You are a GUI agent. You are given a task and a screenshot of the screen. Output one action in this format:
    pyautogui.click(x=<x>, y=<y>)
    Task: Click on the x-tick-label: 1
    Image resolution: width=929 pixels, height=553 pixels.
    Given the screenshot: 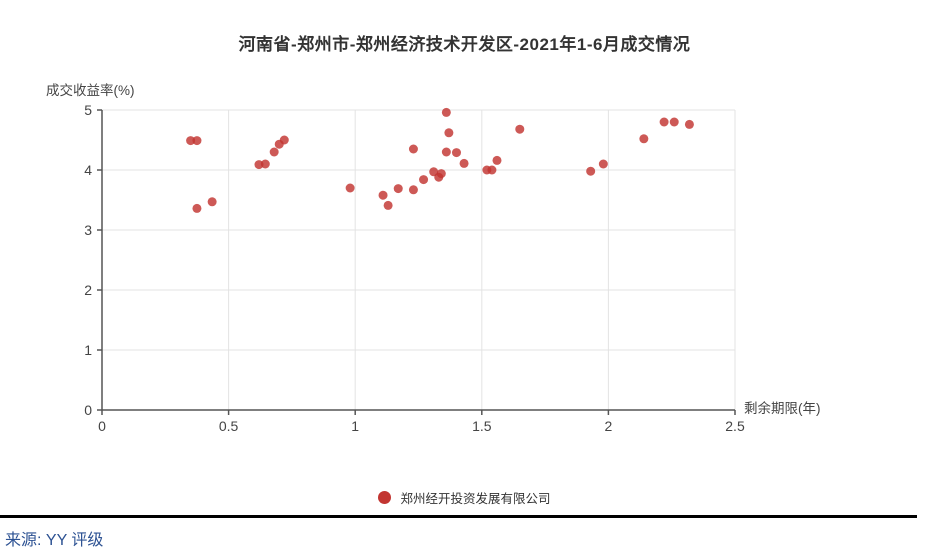 What is the action you would take?
    pyautogui.click(x=355, y=426)
    